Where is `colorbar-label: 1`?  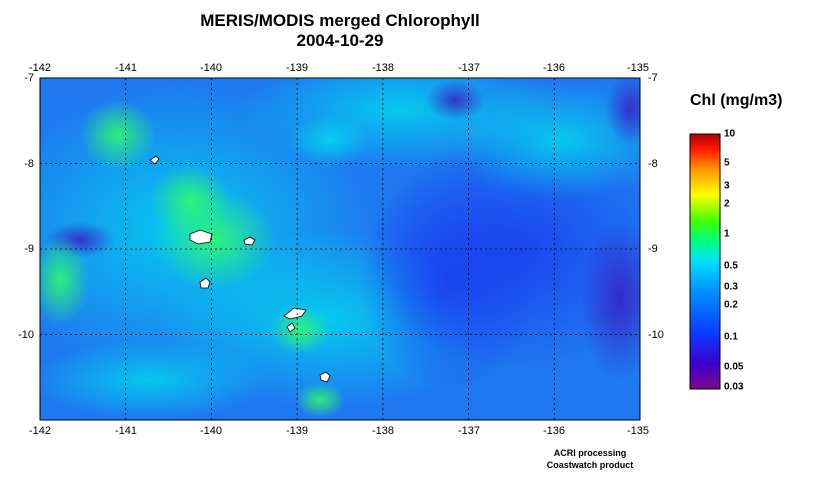 colorbar-label: 1 is located at coordinates (727, 234).